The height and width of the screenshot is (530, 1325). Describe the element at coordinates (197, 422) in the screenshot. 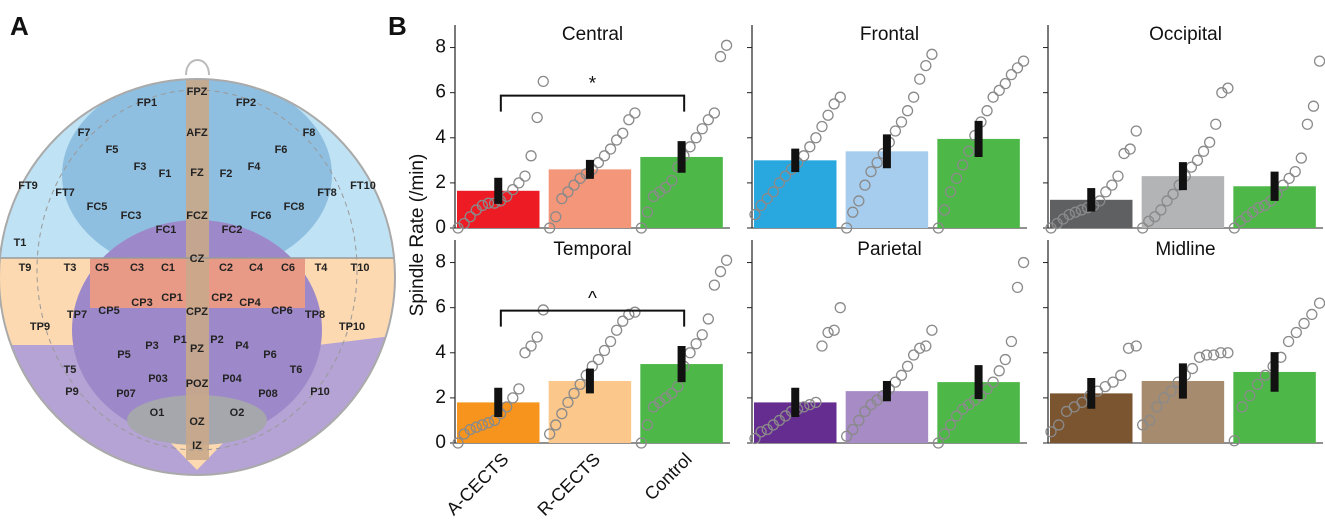

I see `electrode-label: OZ` at that location.